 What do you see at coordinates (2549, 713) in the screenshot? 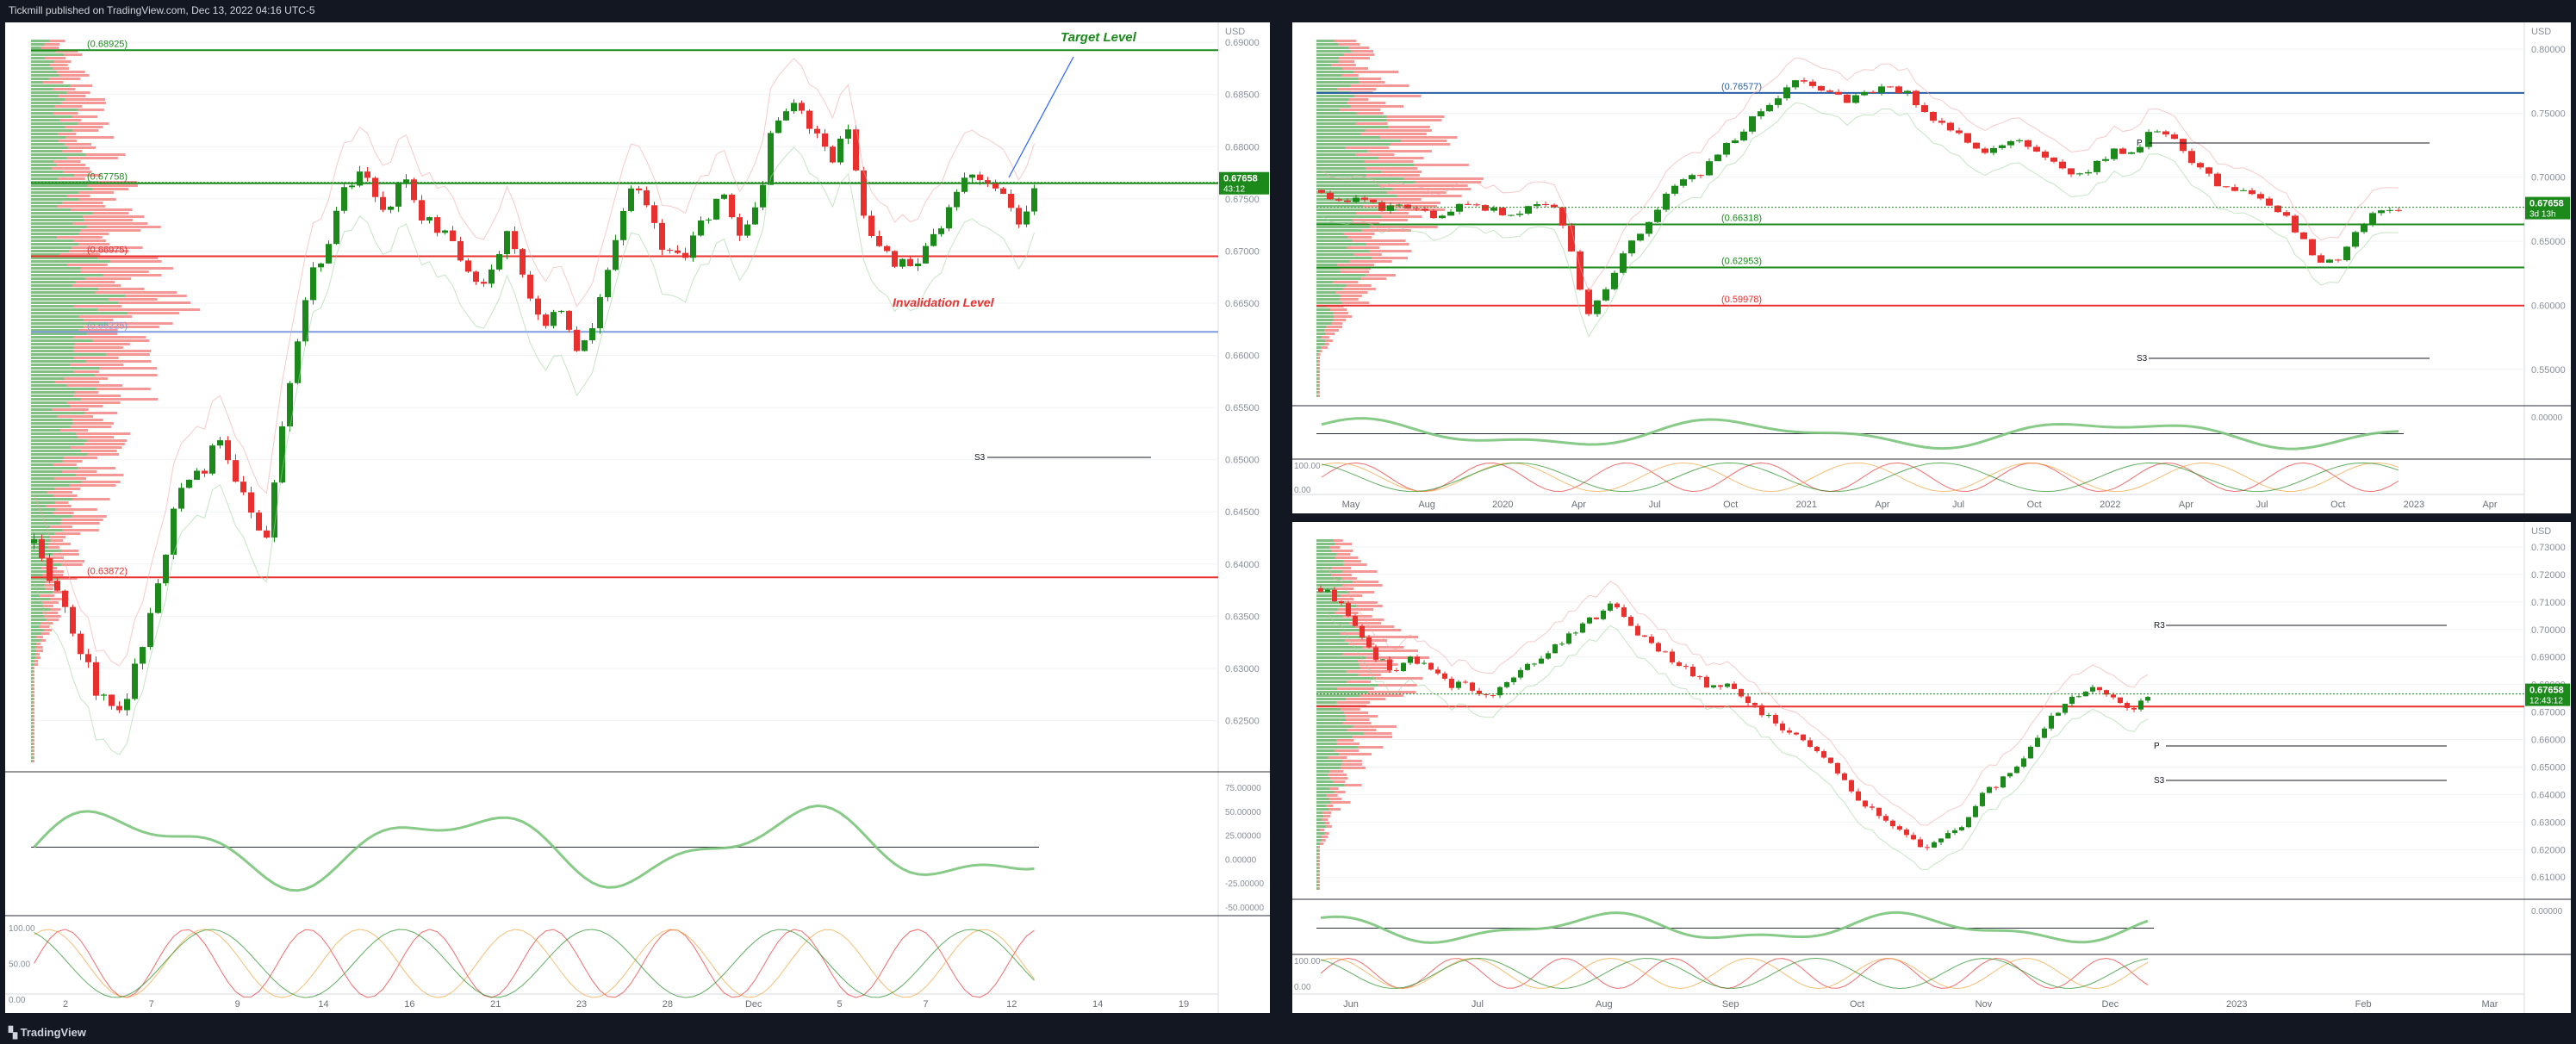
I see `y-tick-label: 0.67000` at bounding box center [2549, 713].